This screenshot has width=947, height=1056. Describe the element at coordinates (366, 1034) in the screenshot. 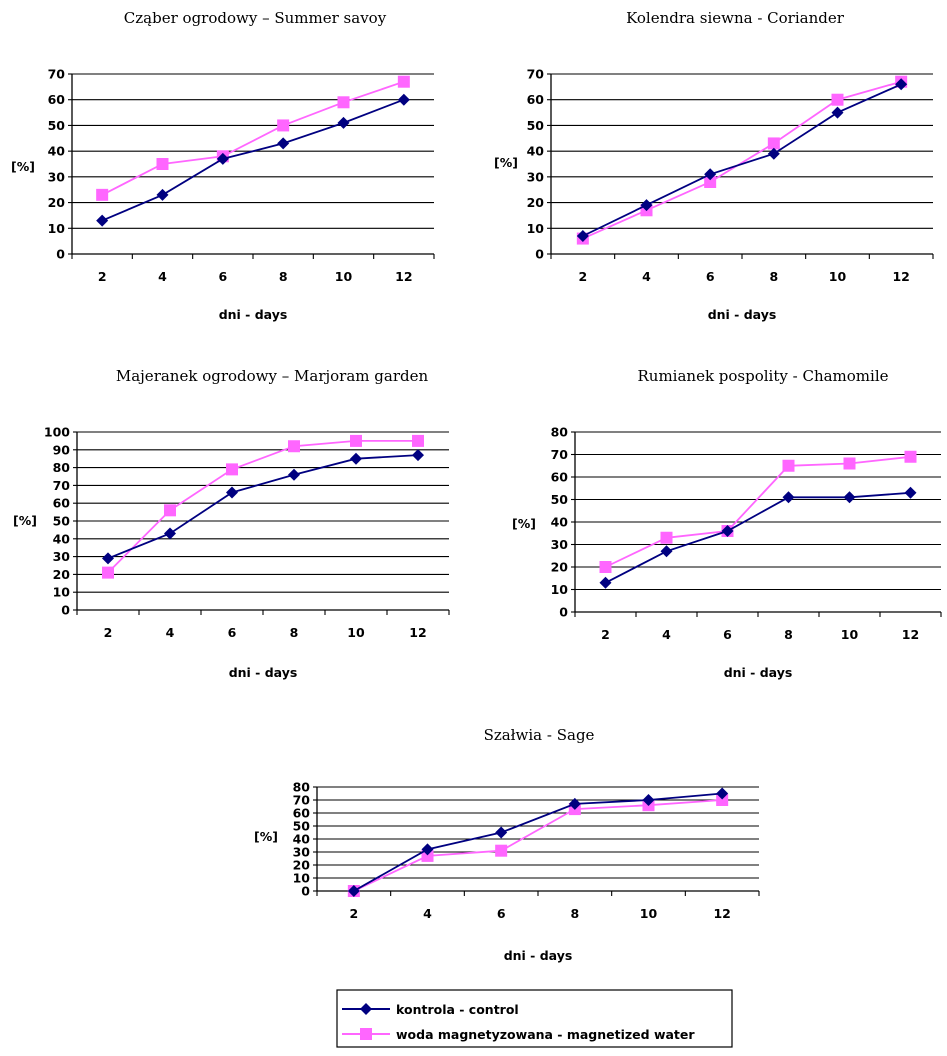

I see `legend-magnetized-marker` at that location.